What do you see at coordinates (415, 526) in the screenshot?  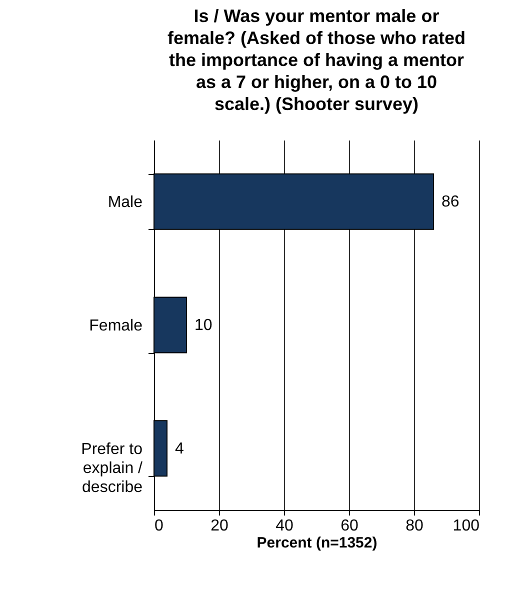 I see `x-tick-label: 80` at bounding box center [415, 526].